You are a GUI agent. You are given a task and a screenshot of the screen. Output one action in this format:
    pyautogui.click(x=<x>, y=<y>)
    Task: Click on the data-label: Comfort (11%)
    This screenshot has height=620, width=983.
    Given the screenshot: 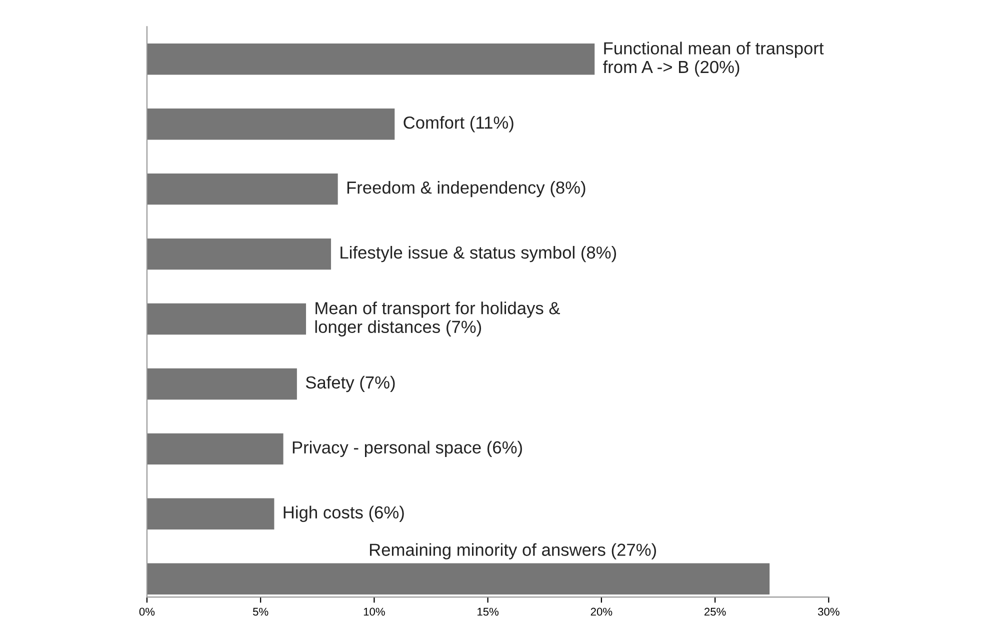 What is the action you would take?
    pyautogui.click(x=459, y=124)
    